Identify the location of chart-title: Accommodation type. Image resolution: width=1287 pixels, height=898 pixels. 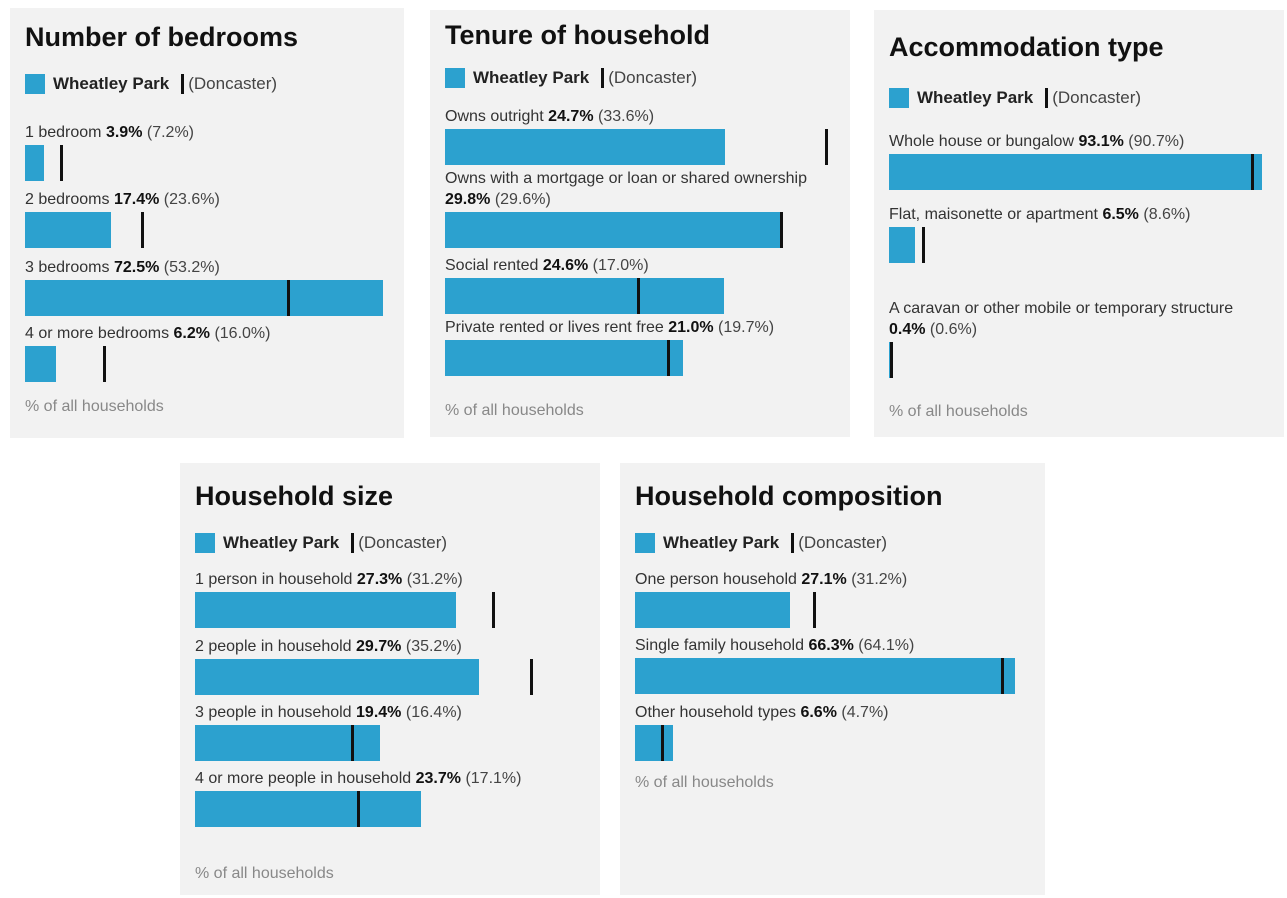
(1026, 47).